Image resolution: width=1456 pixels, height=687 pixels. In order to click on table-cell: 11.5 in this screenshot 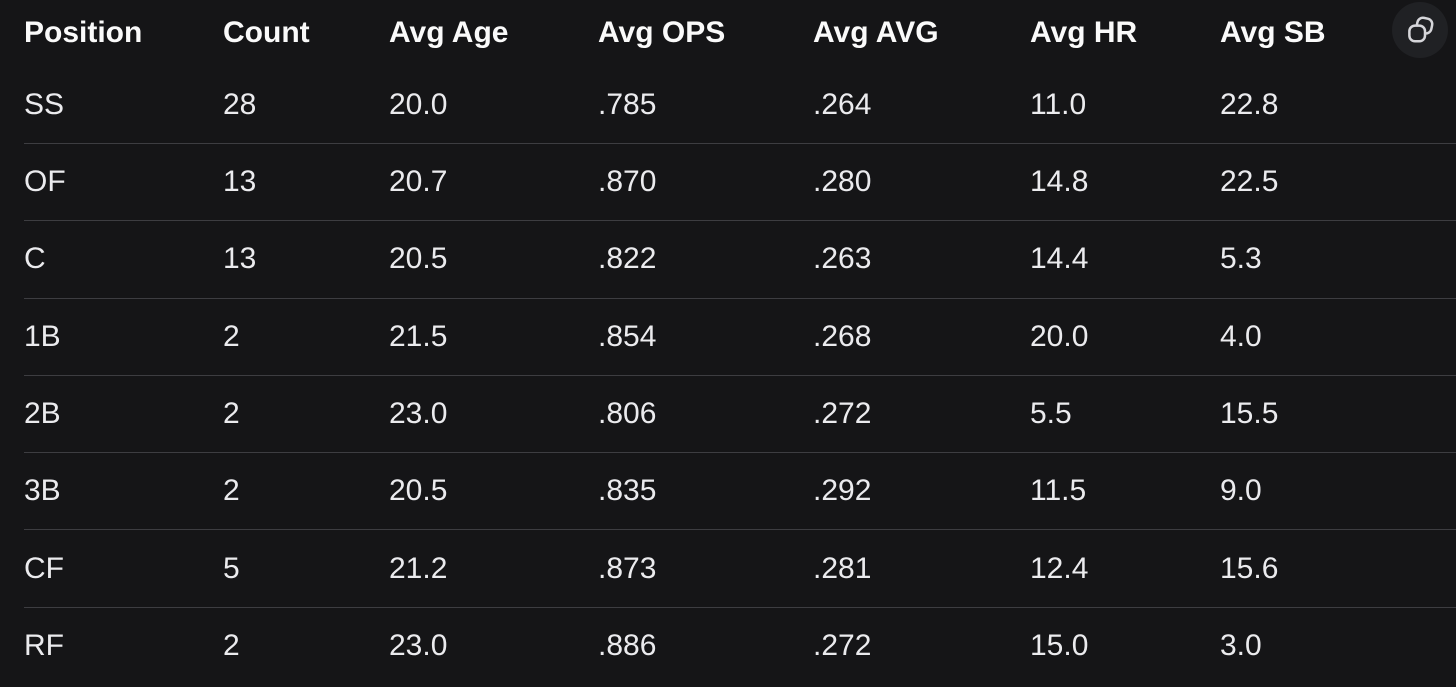, I will do `click(1125, 491)`.